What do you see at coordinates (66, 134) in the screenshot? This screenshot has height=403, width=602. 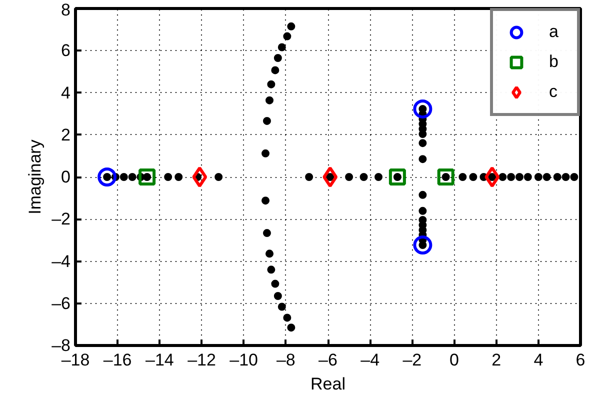 I see `y-tick-label: 2` at bounding box center [66, 134].